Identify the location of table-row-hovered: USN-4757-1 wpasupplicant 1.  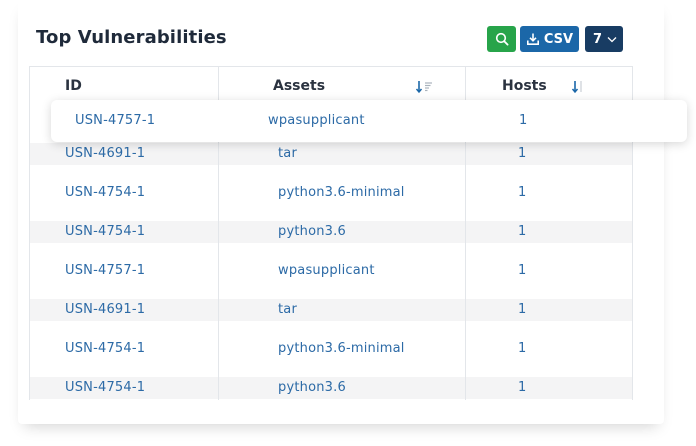
(369, 121).